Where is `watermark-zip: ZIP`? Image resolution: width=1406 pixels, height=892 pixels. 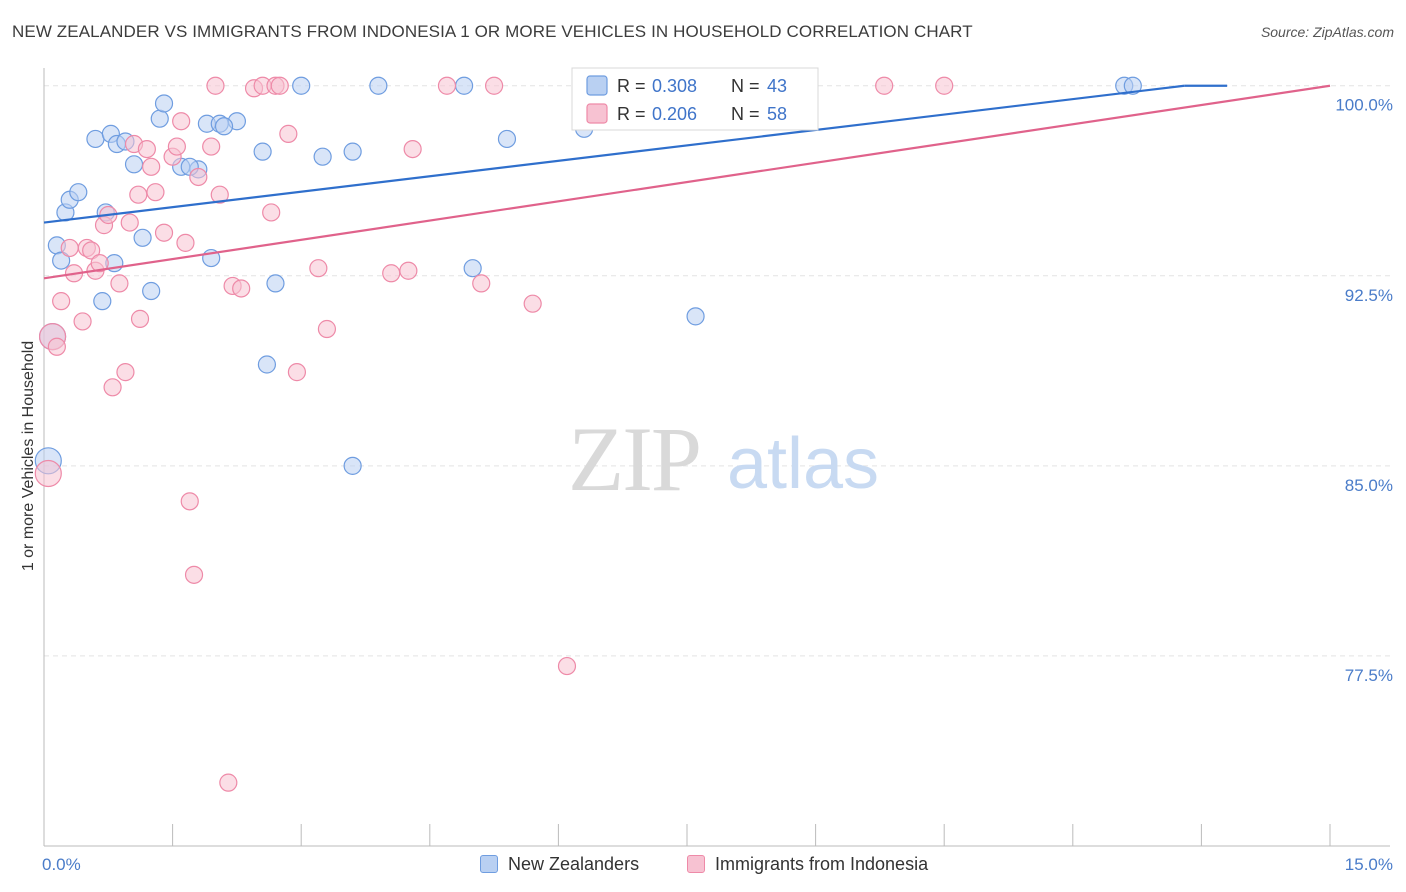 watermark-zip: ZIP is located at coordinates (634, 459).